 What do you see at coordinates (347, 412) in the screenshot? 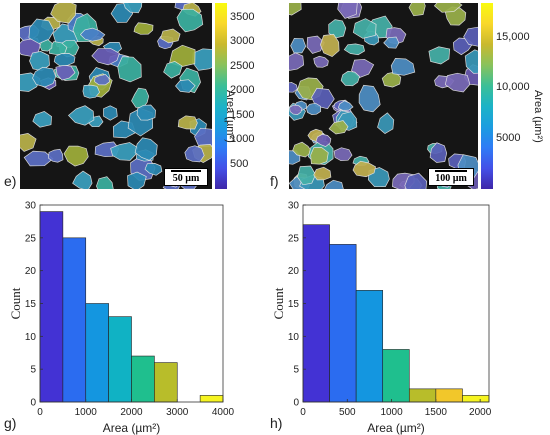
I see `x-tick-label-h-1: 500` at bounding box center [347, 412].